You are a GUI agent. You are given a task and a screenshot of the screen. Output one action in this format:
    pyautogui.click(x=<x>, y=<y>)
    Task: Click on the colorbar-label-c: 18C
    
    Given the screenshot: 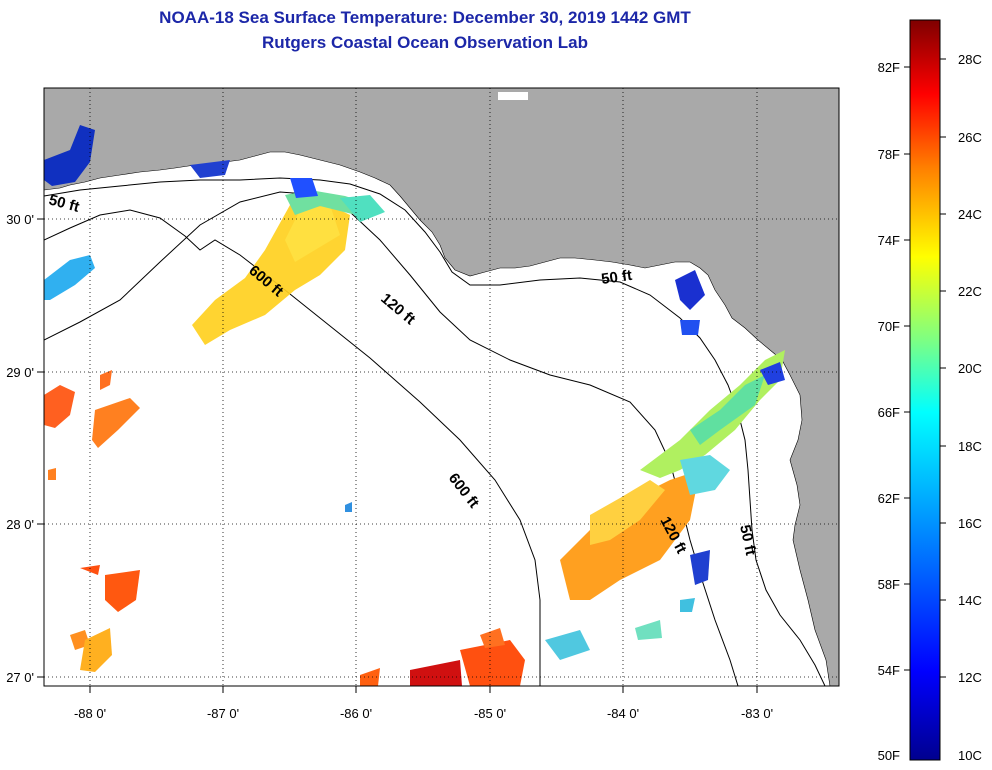 What is the action you would take?
    pyautogui.click(x=970, y=446)
    